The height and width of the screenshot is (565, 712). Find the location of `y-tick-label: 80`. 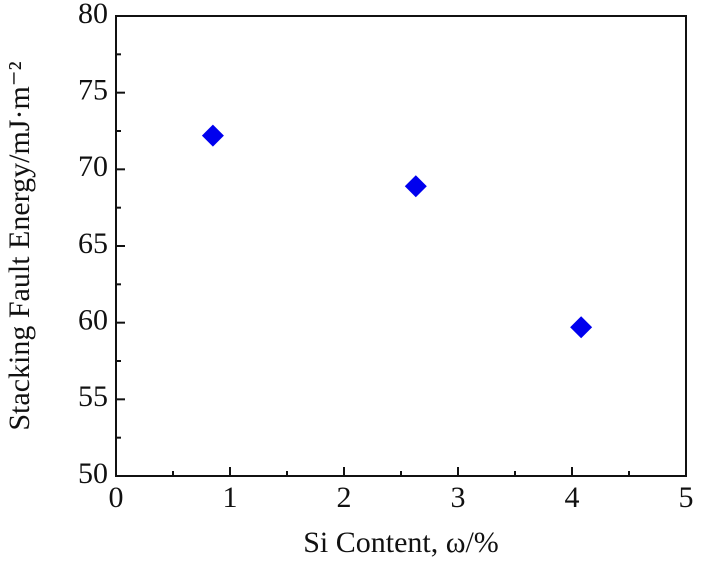

y-tick-label: 80 is located at coordinates (93, 15).